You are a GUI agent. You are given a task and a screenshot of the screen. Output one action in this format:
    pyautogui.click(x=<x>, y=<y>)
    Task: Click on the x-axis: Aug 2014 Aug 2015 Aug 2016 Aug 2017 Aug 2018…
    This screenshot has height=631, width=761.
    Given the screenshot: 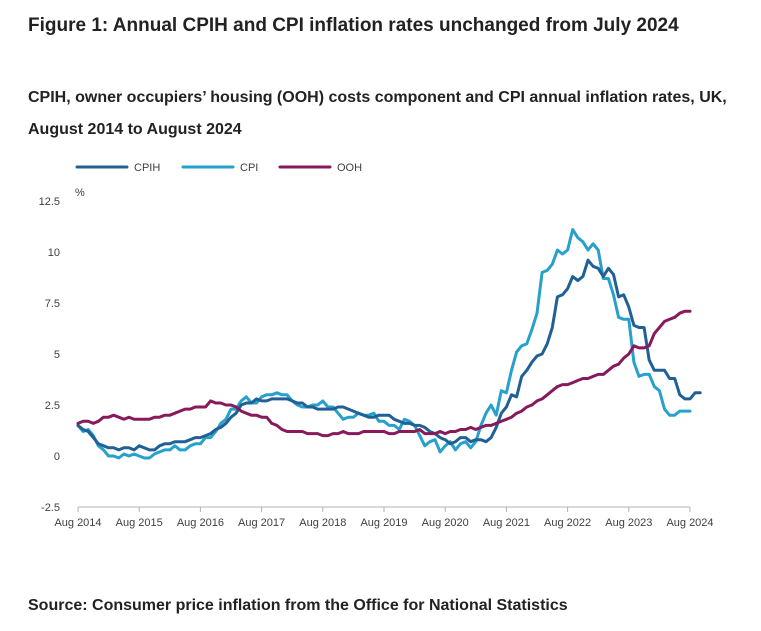 What is the action you would take?
    pyautogui.click(x=384, y=517)
    